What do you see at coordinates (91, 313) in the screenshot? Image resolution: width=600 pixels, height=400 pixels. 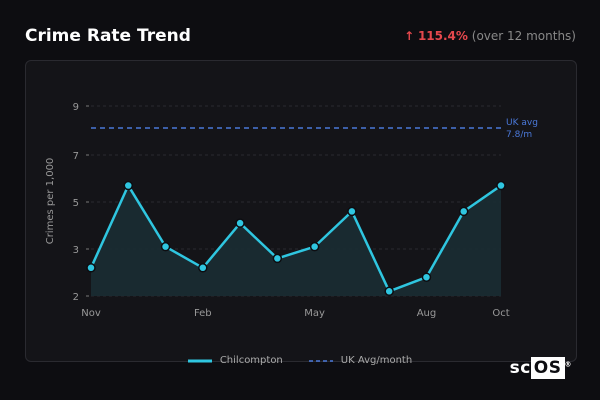 I see `x-tick-label: Nov` at bounding box center [91, 313].